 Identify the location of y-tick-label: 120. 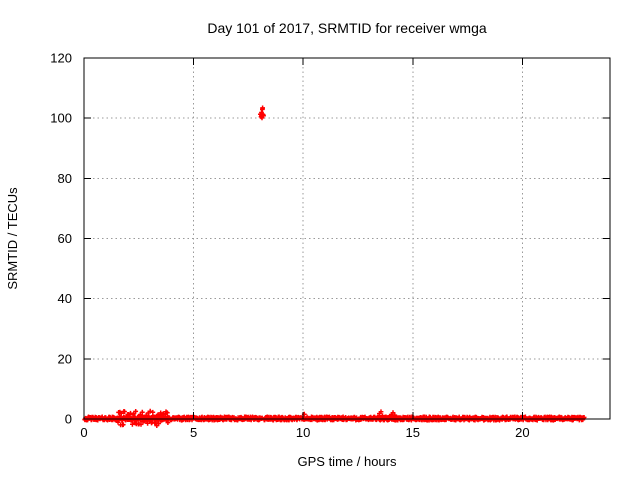
(61, 58).